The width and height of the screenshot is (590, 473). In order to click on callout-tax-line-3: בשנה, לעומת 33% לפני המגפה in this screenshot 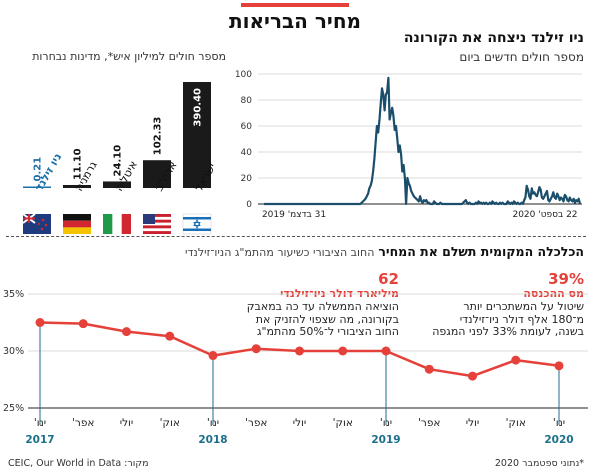, I will do `click(508, 332)`.